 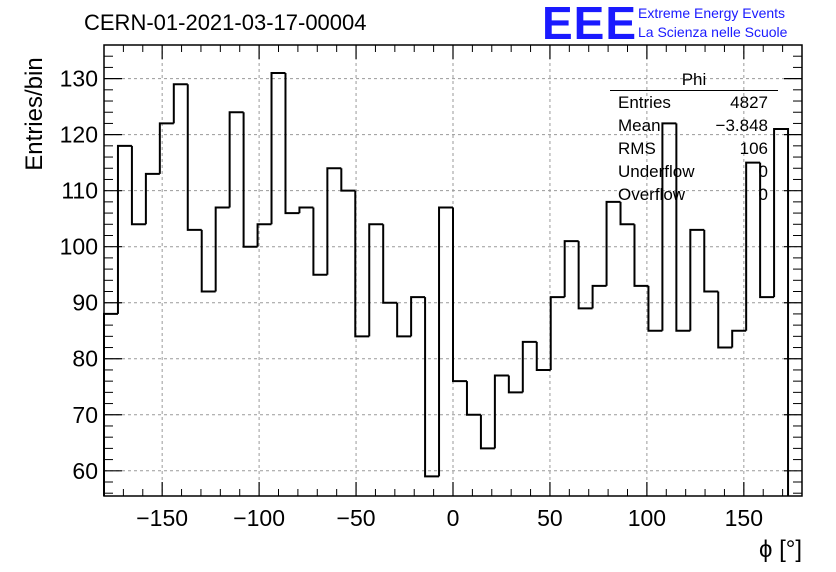 I want to click on logo-line-1: Extreme Energy Events, so click(x=712, y=13).